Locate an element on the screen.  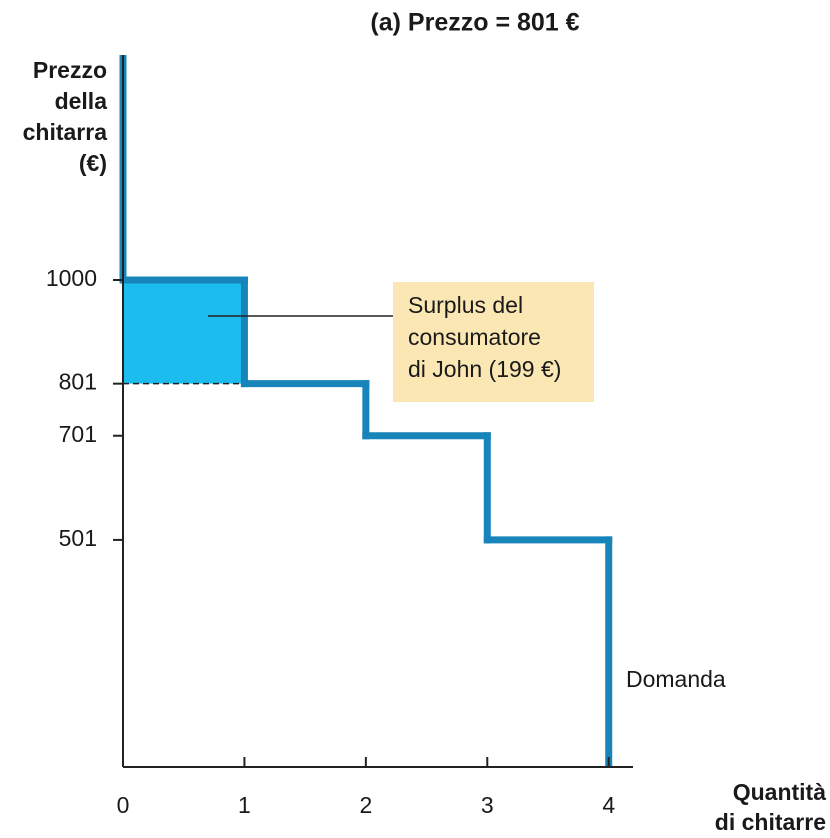
x-tick-label: 2 is located at coordinates (365, 805).